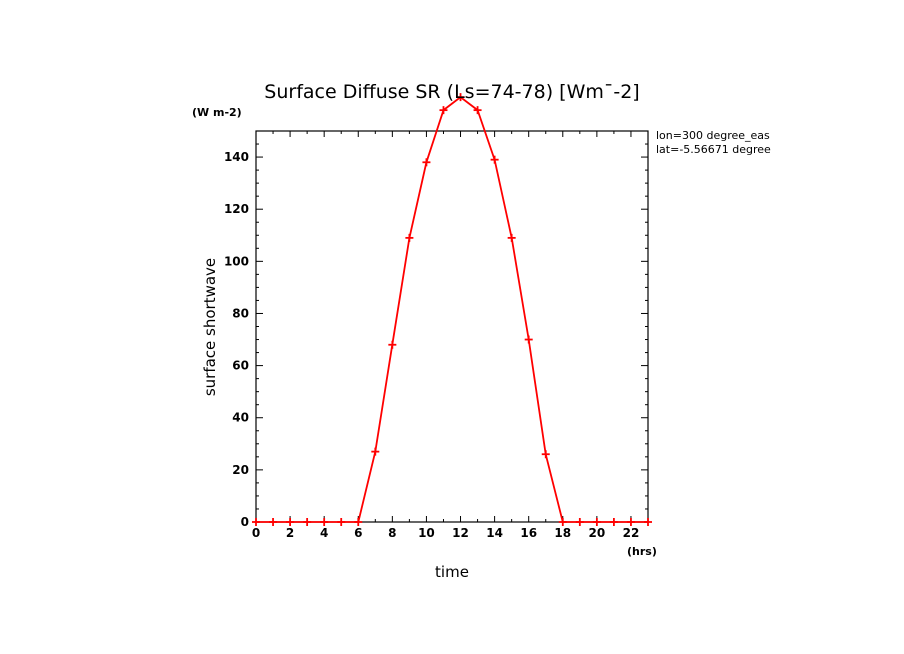  What do you see at coordinates (358, 533) in the screenshot?
I see `x-tick-label: 6` at bounding box center [358, 533].